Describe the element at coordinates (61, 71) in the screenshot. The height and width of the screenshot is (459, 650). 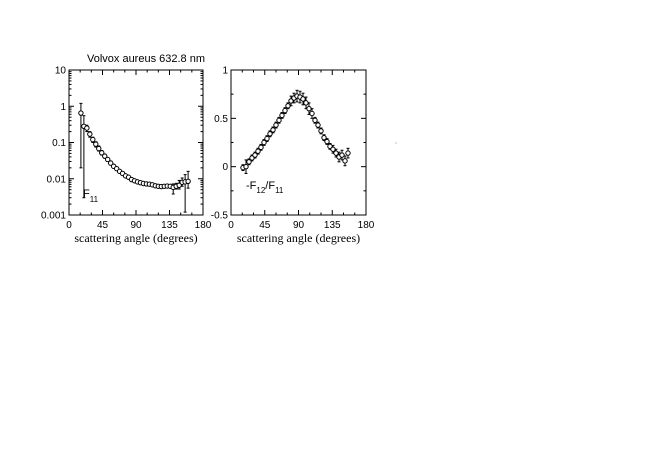
I see `y-tick-label: 10` at that location.